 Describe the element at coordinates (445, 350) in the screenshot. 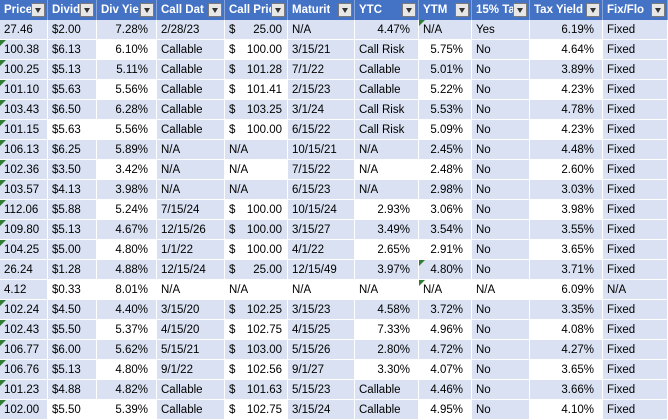

I see `table-cell-ytm: 4.72%` at that location.